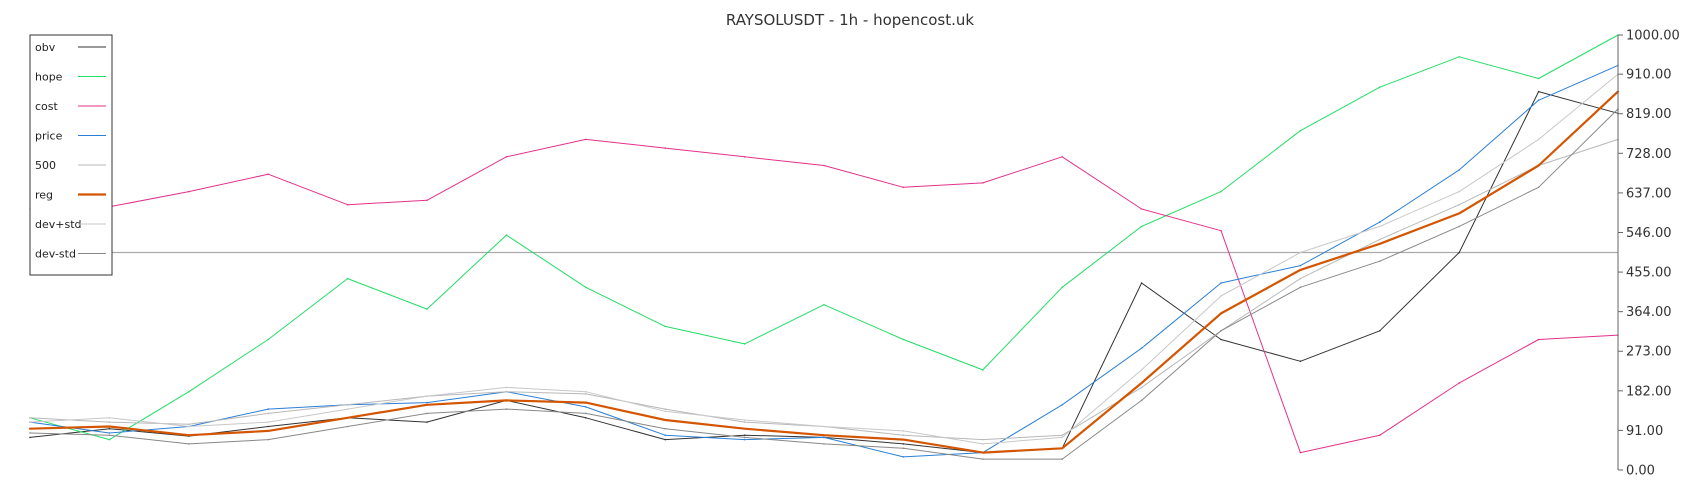 The width and height of the screenshot is (1700, 500). I want to click on legend-item: hope, so click(70, 77).